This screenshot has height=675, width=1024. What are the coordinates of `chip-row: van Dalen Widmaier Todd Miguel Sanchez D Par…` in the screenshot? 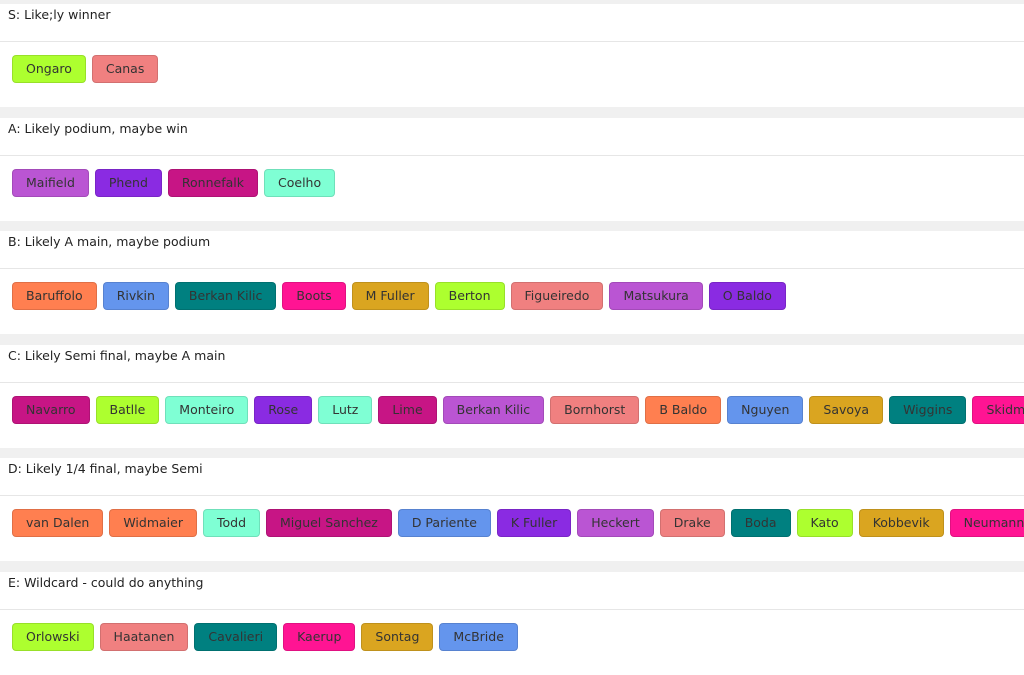 It's located at (512, 517).